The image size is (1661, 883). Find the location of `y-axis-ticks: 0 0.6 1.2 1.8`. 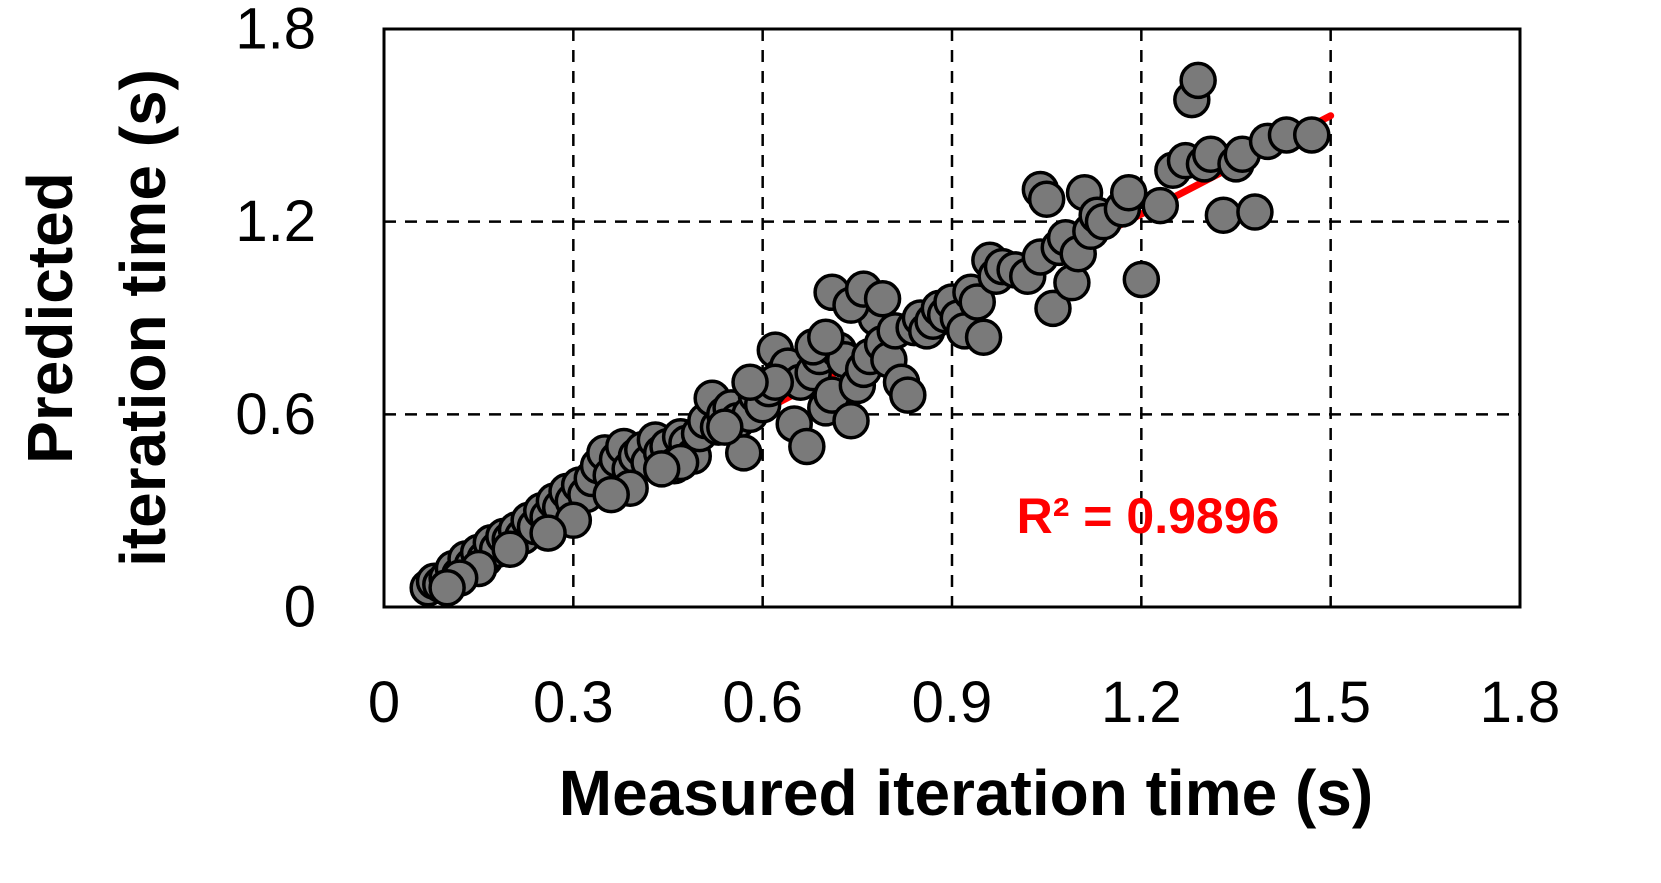

y-axis-ticks: 0 0.6 1.2 1.8 is located at coordinates (275, 320).